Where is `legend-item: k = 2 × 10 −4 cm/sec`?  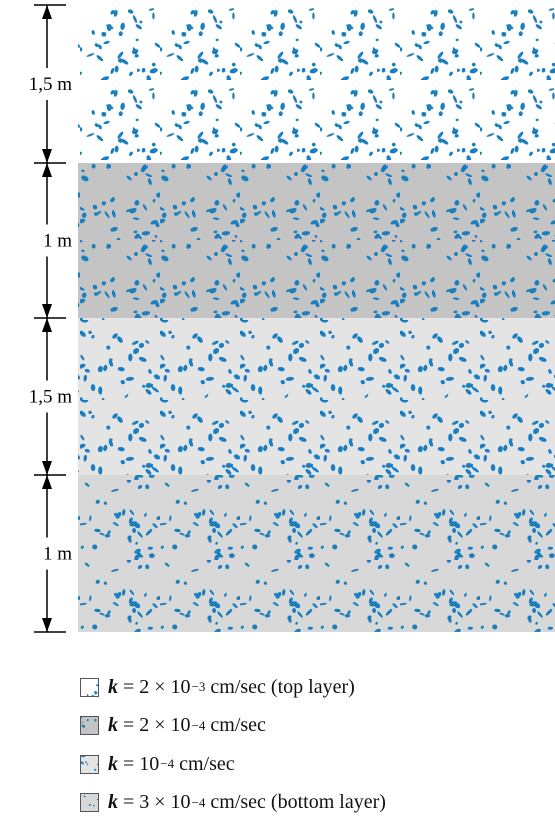
legend-item: k = 2 × 10 −4 cm/sec is located at coordinates (233, 726).